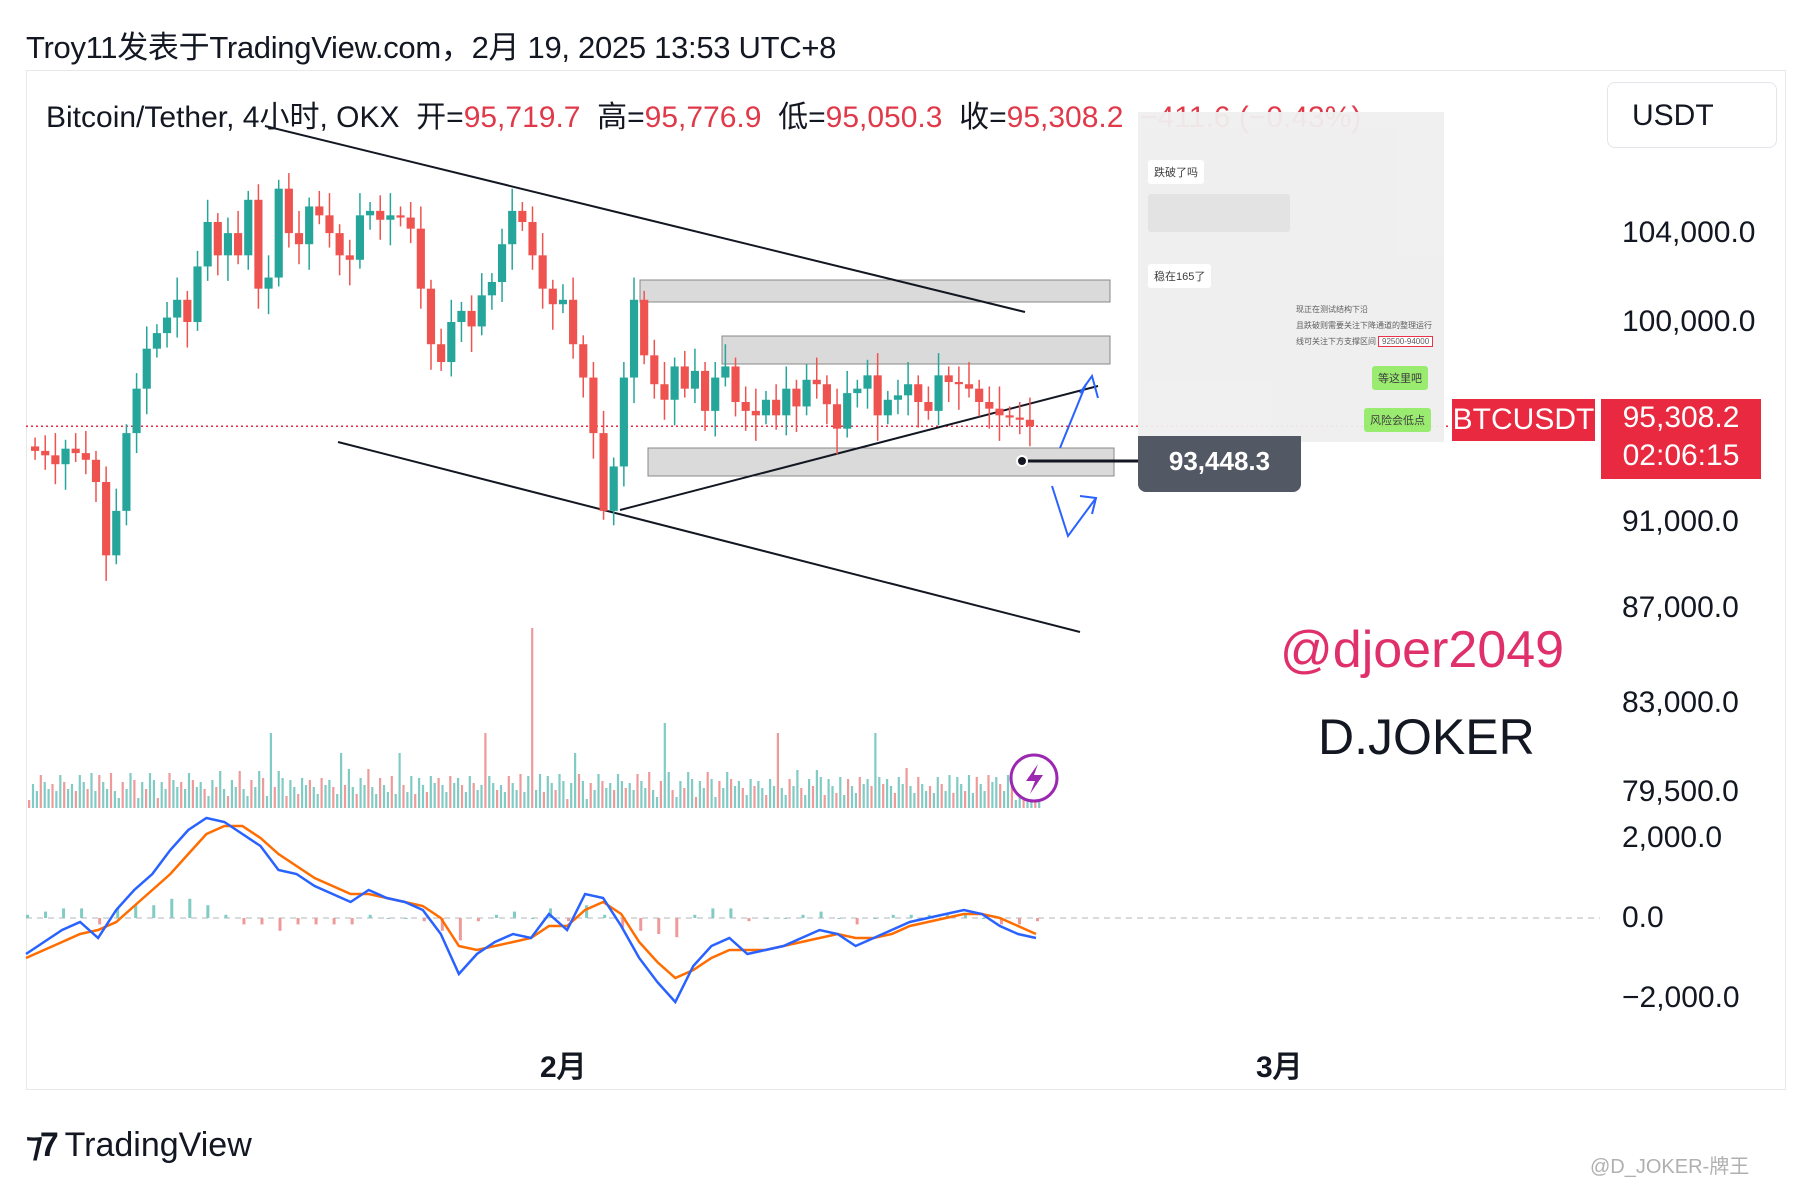 Image resolution: width=1811 pixels, height=1183 pixels. What do you see at coordinates (1073, 416) in the screenshot?
I see `arrow-up-path` at bounding box center [1073, 416].